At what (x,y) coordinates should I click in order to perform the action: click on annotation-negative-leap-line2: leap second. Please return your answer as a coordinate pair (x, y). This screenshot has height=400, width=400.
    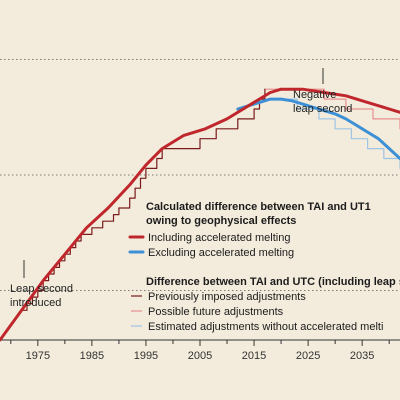
    Looking at the image, I should click on (322, 109).